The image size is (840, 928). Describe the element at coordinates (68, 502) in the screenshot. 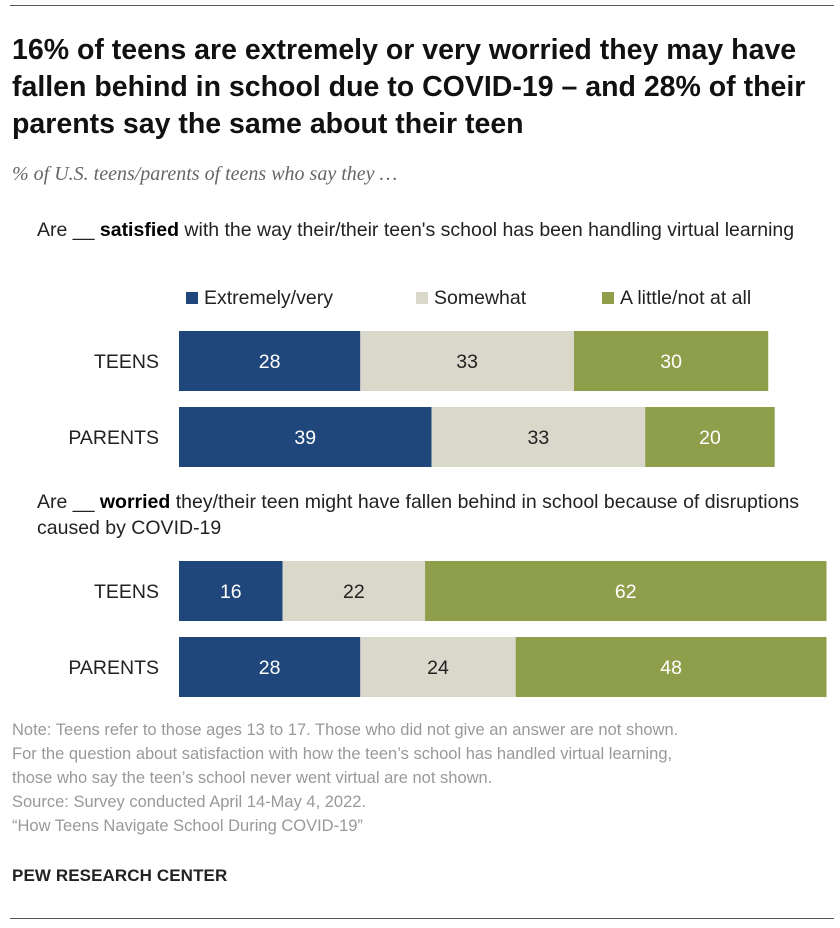

I see `question-worried-pre: Are __` at that location.